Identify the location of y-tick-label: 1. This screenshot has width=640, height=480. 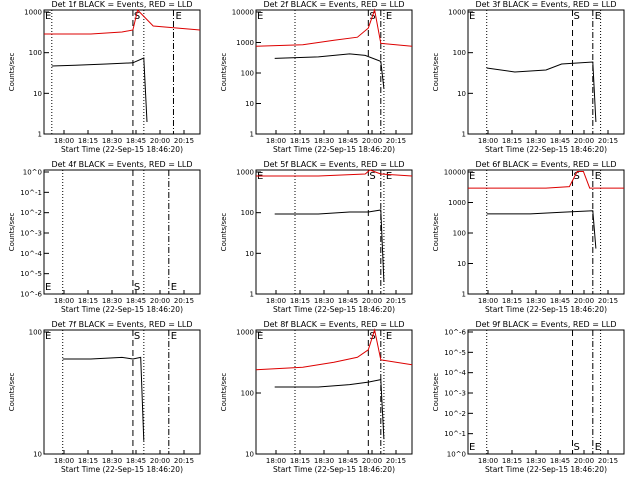
(464, 295).